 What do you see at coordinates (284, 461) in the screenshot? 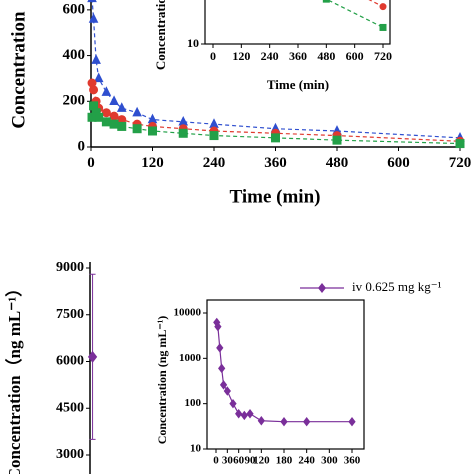
I see `x-tick-label: 180` at bounding box center [284, 461].